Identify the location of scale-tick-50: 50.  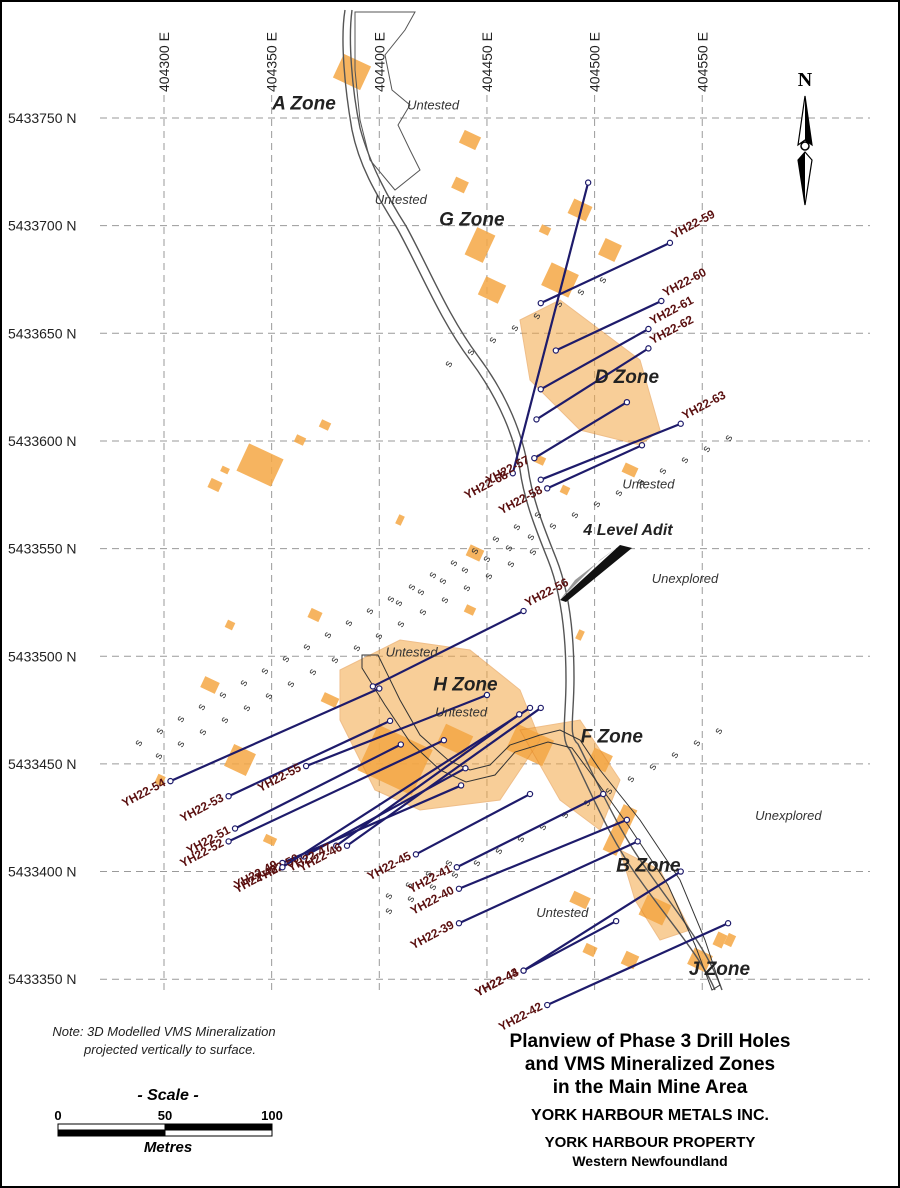
(165, 1115).